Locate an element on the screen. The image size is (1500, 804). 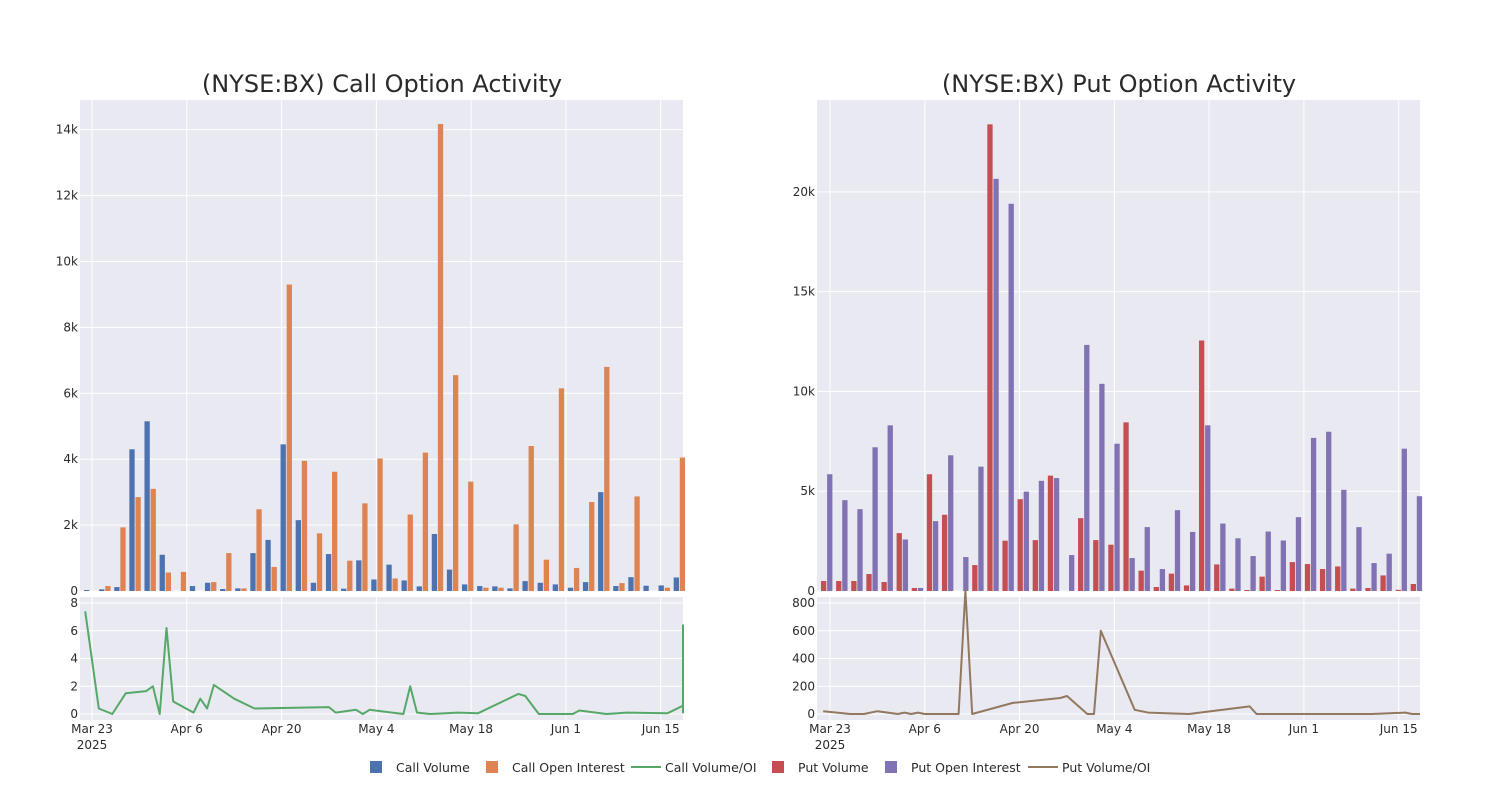
ratio-y-tick-label: 0 is located at coordinates (811, 714).